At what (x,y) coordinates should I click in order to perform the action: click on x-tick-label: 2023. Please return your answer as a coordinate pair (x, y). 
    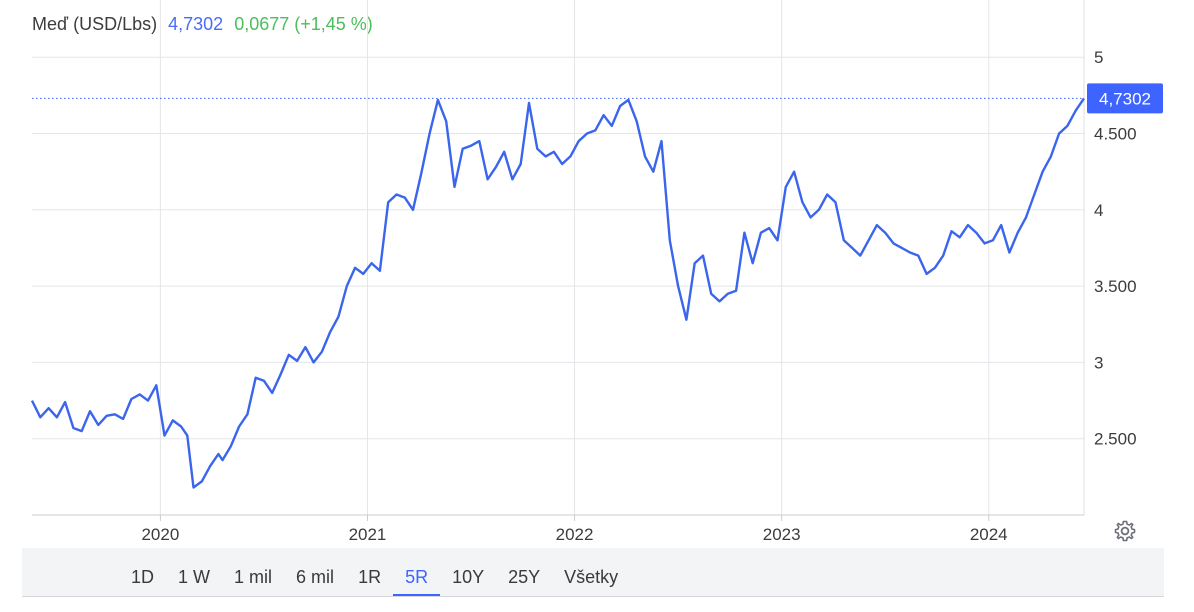
    Looking at the image, I should click on (782, 534).